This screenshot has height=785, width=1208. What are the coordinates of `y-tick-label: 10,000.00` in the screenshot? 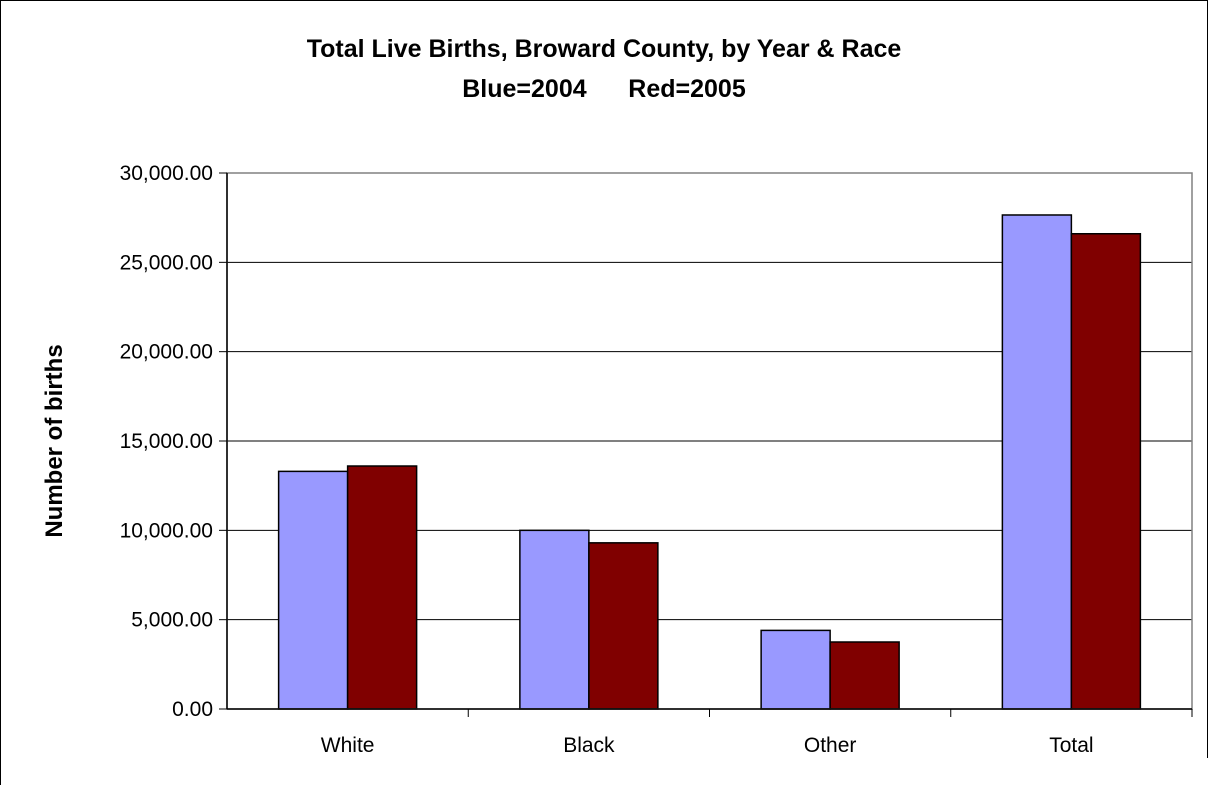 It's located at (166, 530).